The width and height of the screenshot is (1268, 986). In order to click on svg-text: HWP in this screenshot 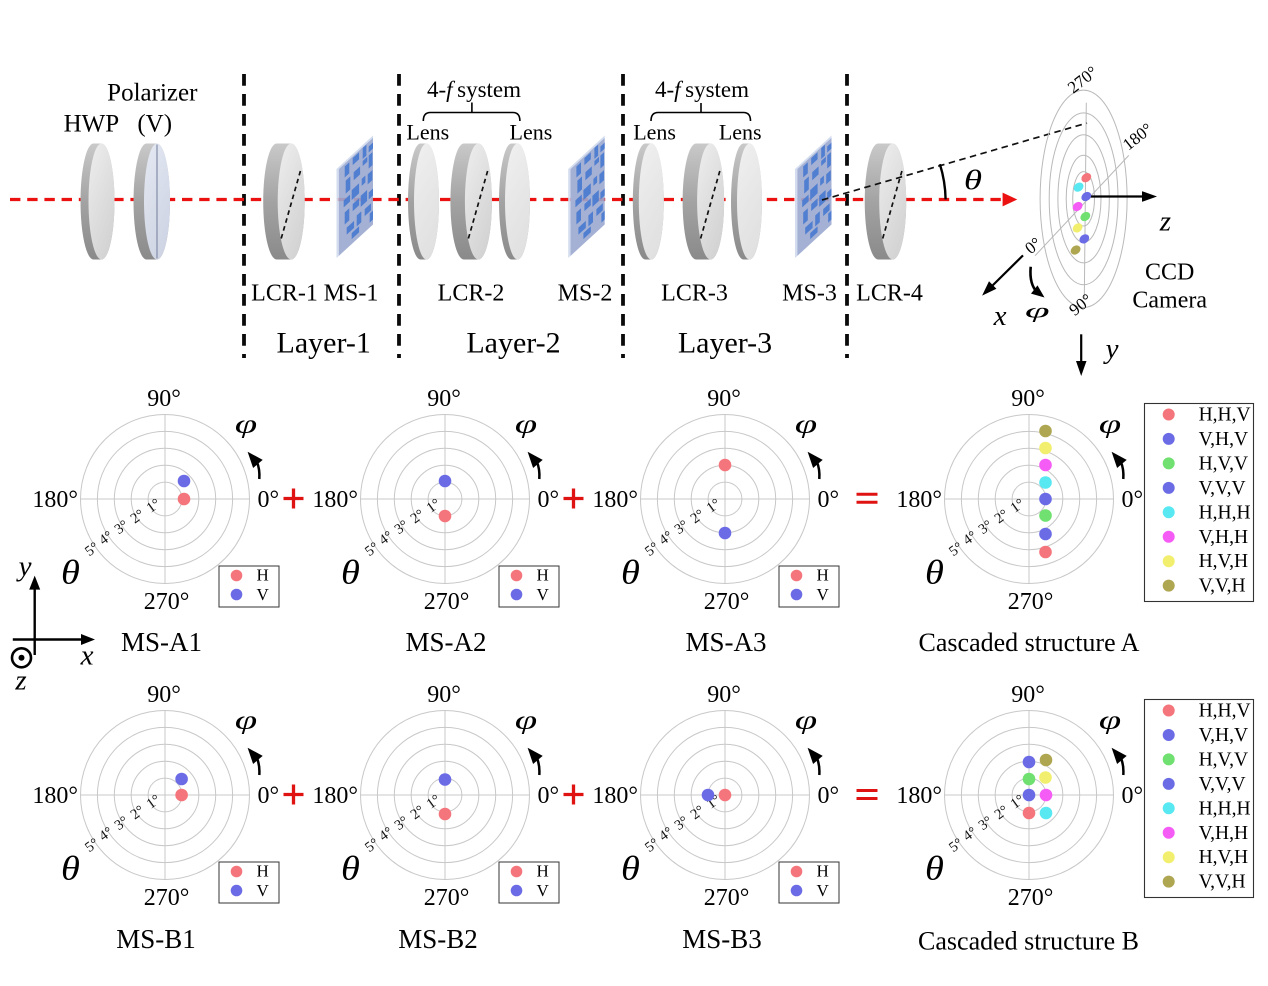, I will do `click(92, 123)`.